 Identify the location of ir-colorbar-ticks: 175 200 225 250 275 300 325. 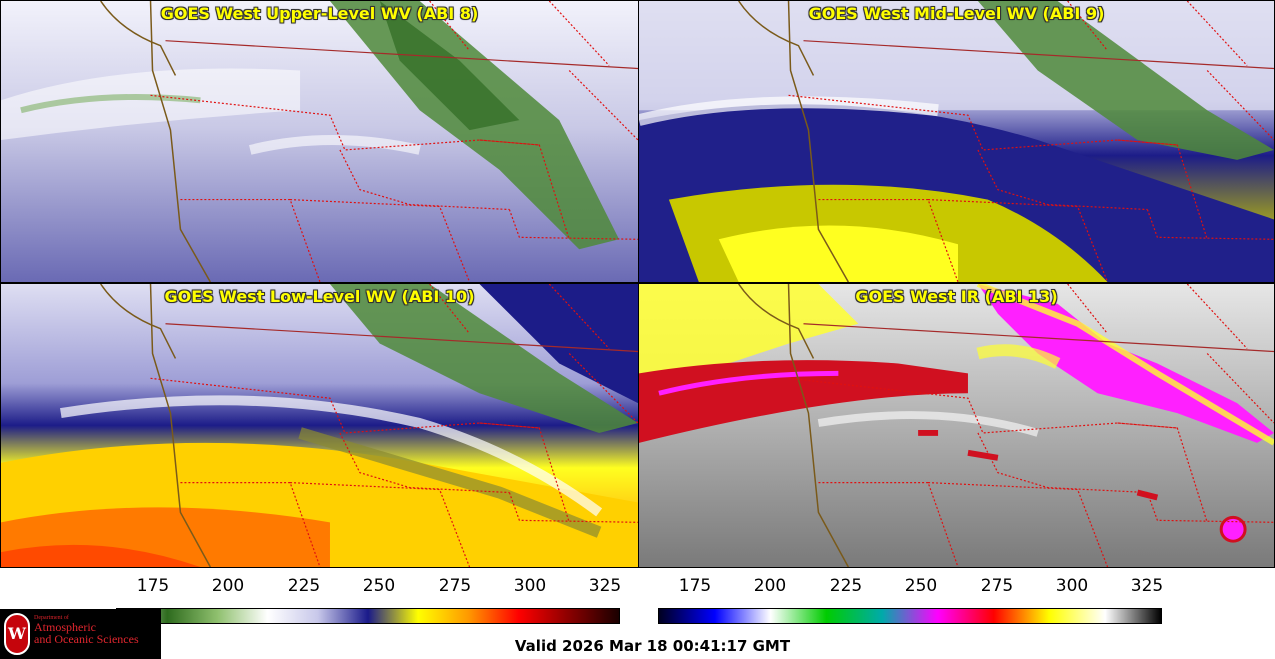
(911, 588).